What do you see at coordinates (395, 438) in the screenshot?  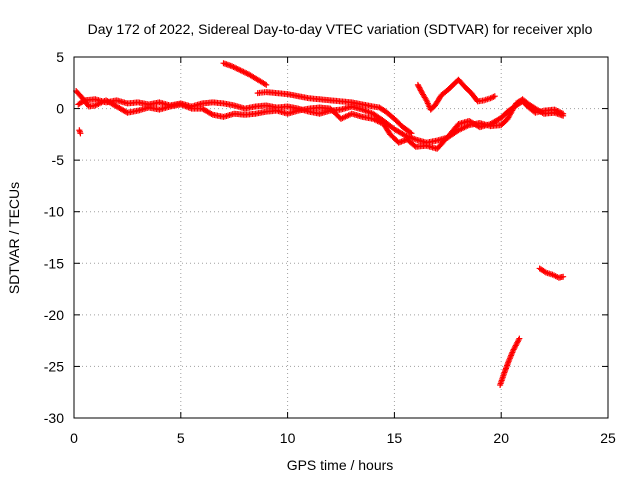 I see `x-tick-label: 15` at bounding box center [395, 438].